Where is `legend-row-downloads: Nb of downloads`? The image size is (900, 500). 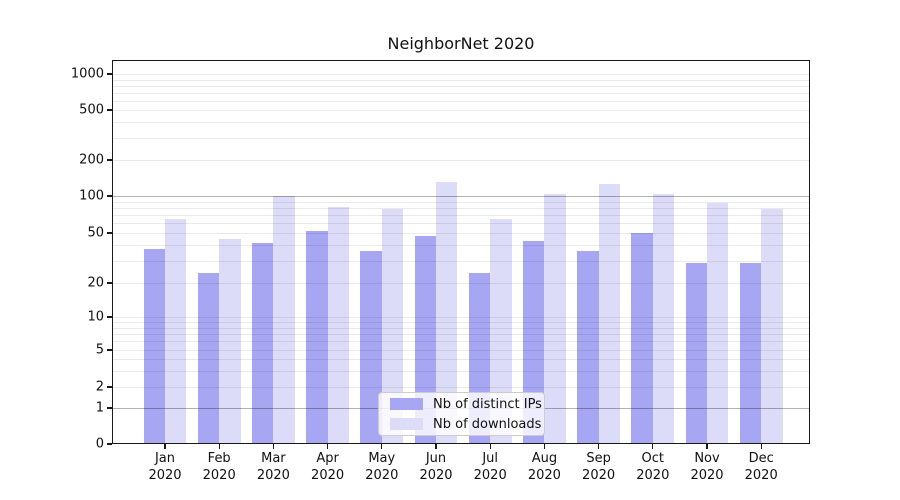
legend-row-downloads: Nb of downloads is located at coordinates (464, 424).